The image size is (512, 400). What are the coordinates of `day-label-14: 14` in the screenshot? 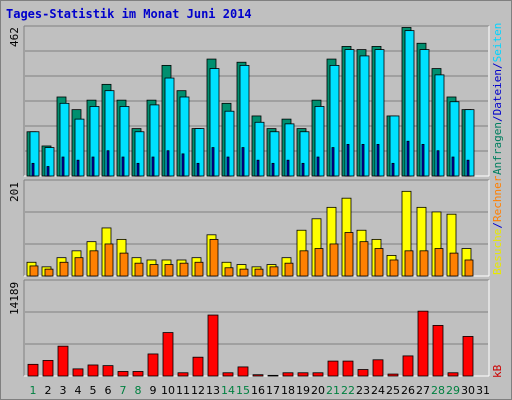 It's located at (228, 390).